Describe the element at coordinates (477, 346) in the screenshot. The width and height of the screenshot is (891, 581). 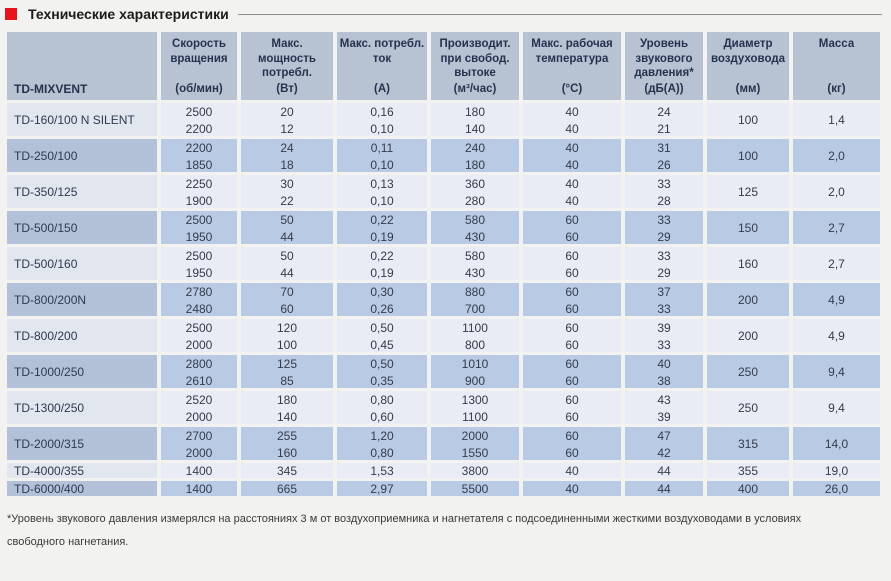
I see `cell-flow: 800` at that location.